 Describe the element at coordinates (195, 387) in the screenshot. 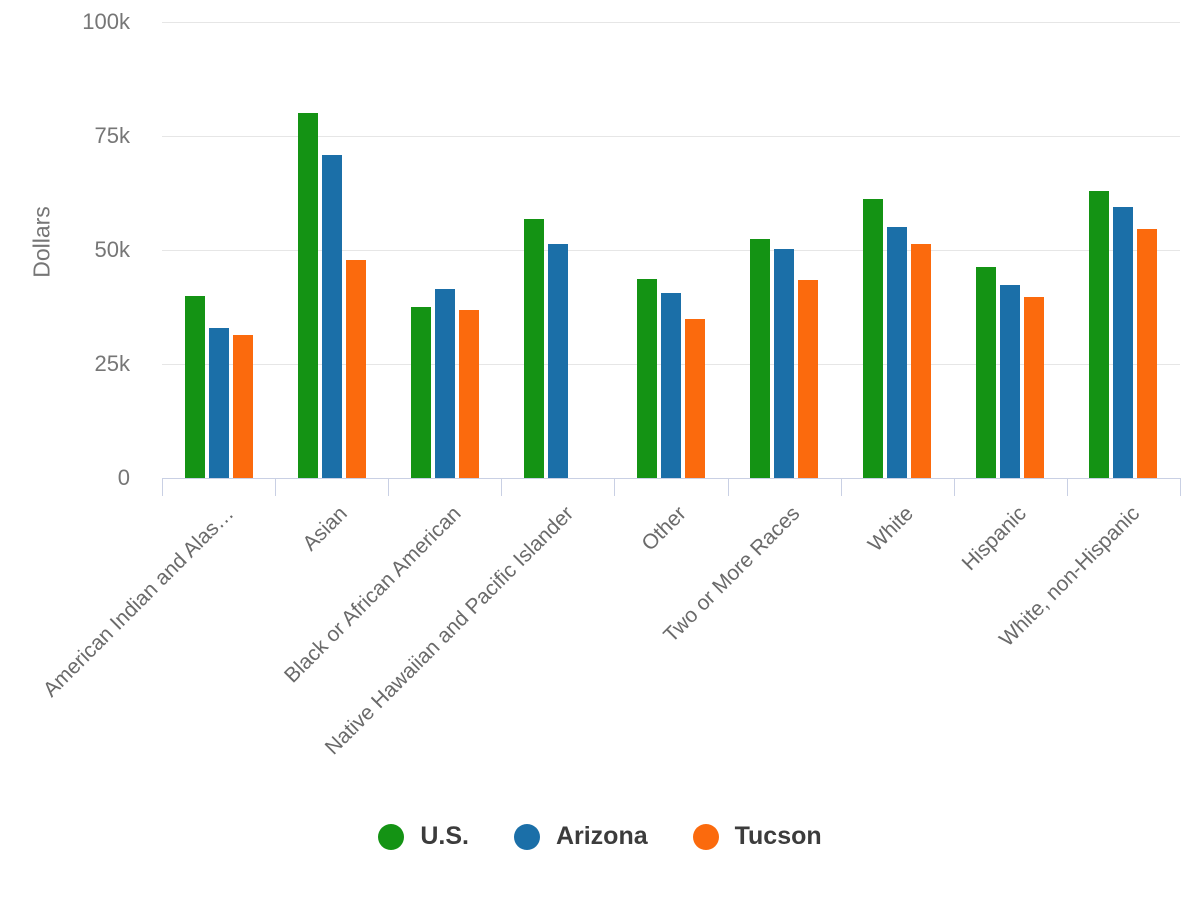

I see `bar-u-s--0` at that location.